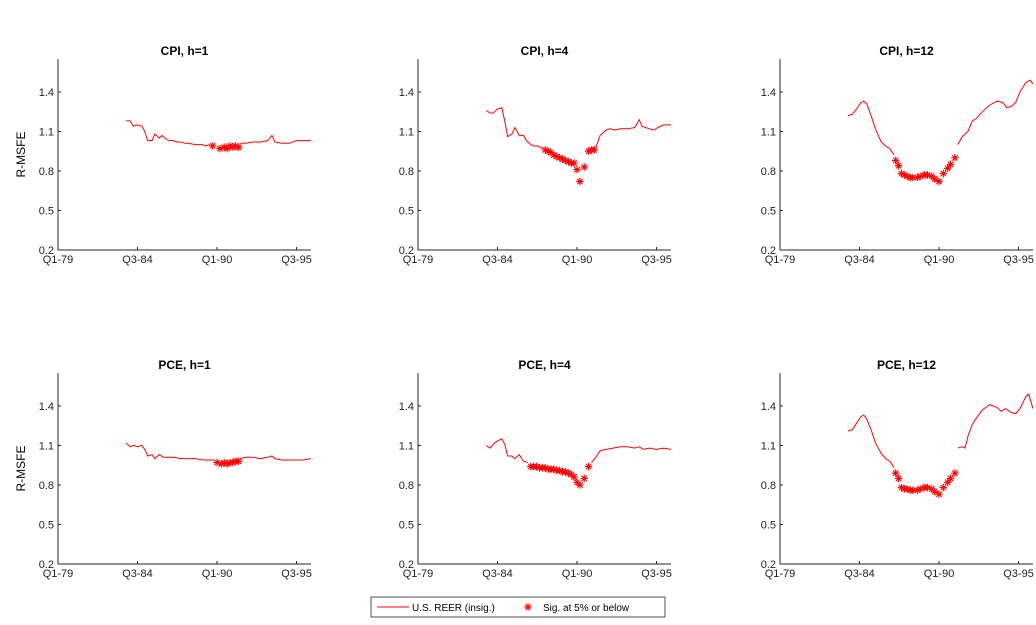  Describe the element at coordinates (528, 607) in the screenshot. I see `legend-asterisk-swatch` at that location.